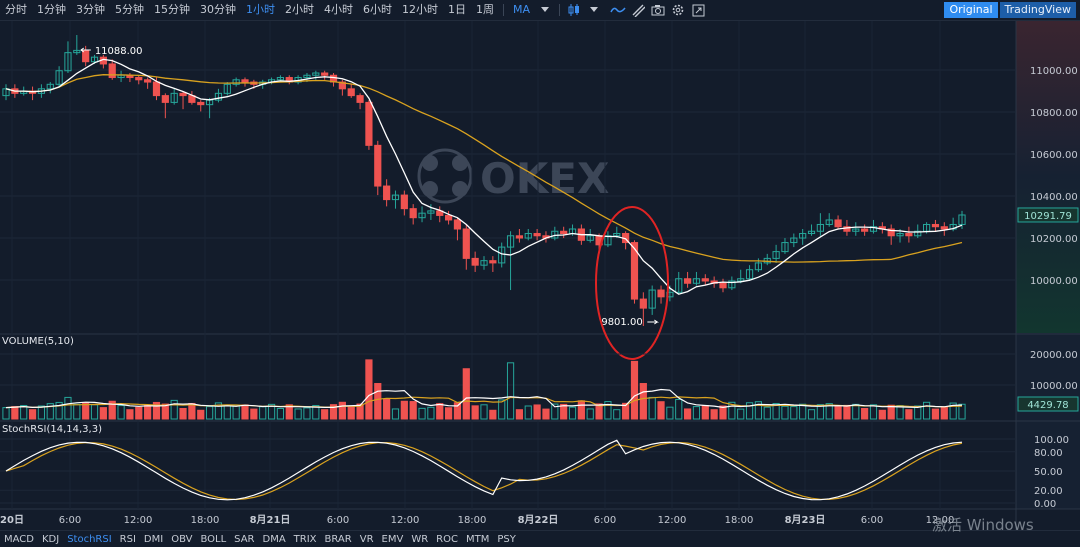 The height and width of the screenshot is (547, 1080). What do you see at coordinates (457, 9) in the screenshot?
I see `interval-11: 1日` at bounding box center [457, 9].